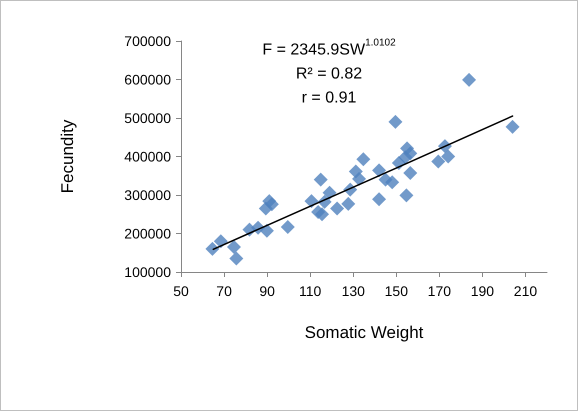  What do you see at coordinates (396, 291) in the screenshot?
I see `x-tick-label: 150` at bounding box center [396, 291].